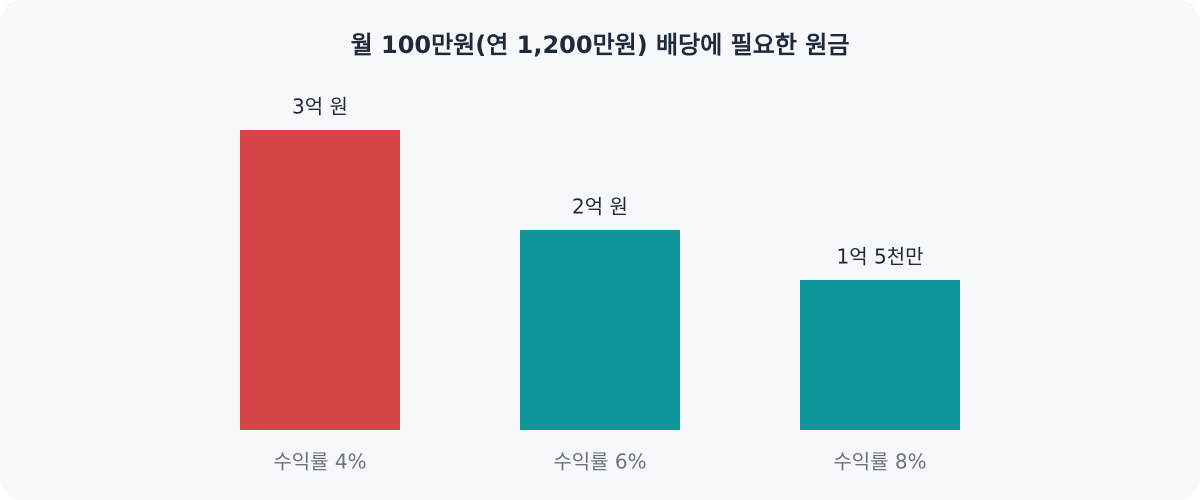  I want to click on chart-title: 월 100만원(연 1,200만원) 배당에 필요한 원금, so click(600, 45).